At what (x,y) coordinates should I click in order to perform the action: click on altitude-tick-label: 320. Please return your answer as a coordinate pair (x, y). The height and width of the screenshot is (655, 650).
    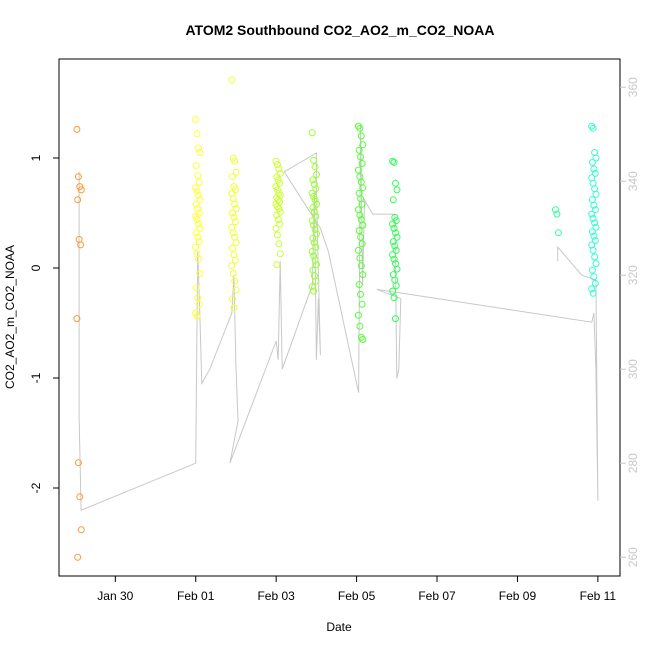
    Looking at the image, I should click on (633, 275).